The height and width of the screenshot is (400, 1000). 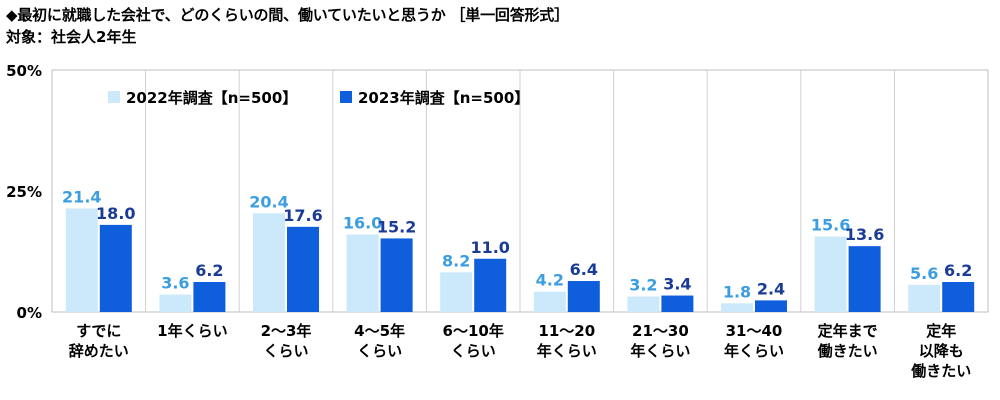 I want to click on data-label-series-2: 6.4, so click(x=584, y=269).